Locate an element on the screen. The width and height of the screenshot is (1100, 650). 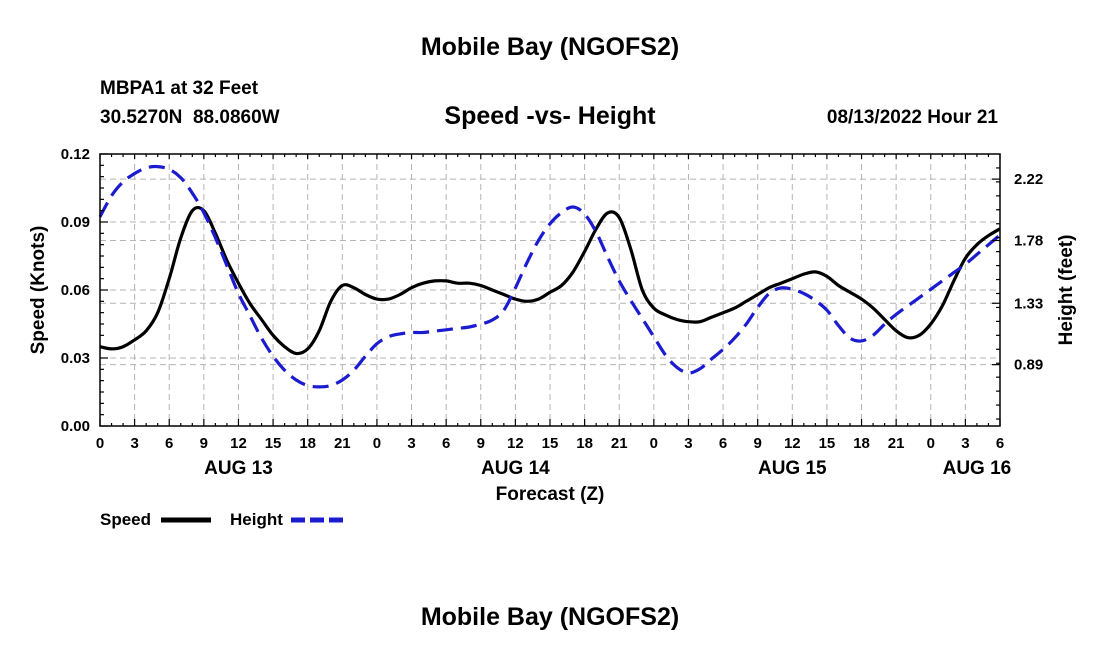
y-tick-label: 0.00 is located at coordinates (75, 426).